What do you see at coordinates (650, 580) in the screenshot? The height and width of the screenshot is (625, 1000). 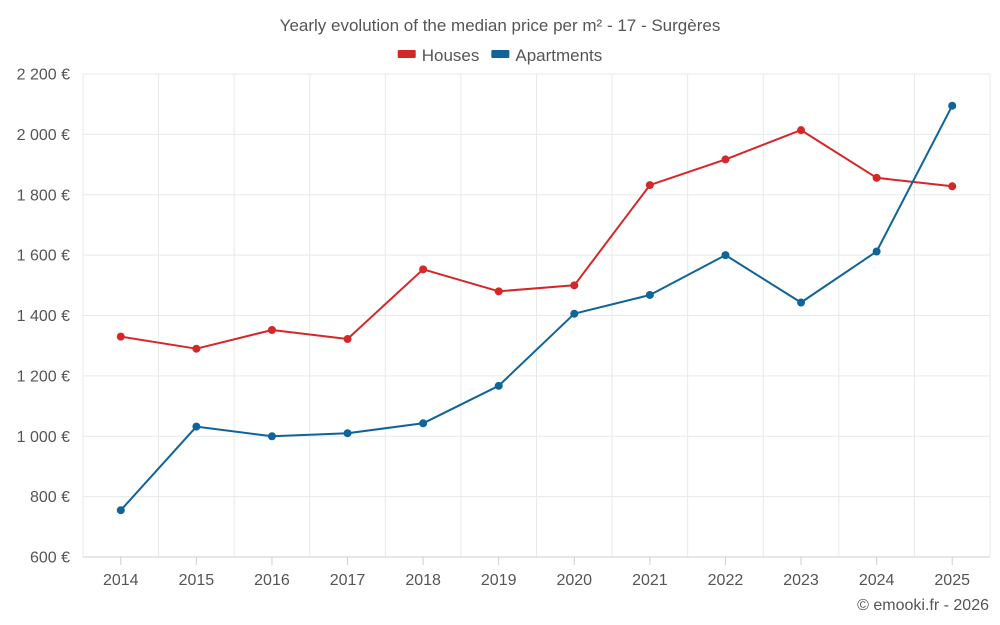 I see `x-tick-label: 2021` at bounding box center [650, 580].